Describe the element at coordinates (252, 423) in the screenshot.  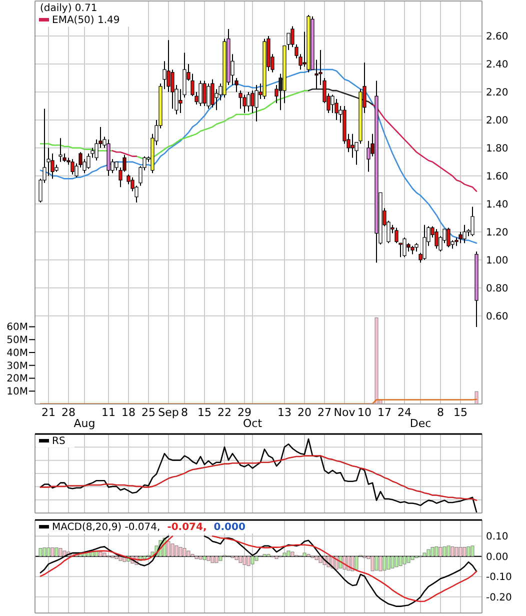
I see `x-tick-label: Oct` at that location.